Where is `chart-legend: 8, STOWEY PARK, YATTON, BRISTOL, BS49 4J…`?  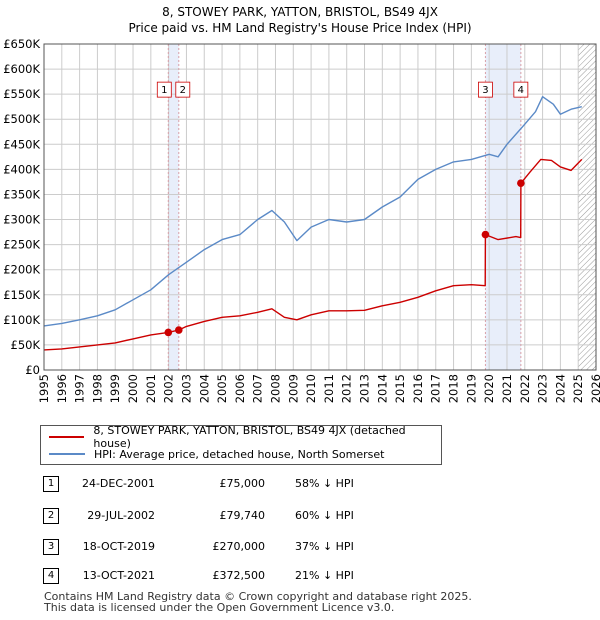
chart-legend: 8, STOWEY PARK, YATTON, BRISTOL, BS49 4J… is located at coordinates (241, 444).